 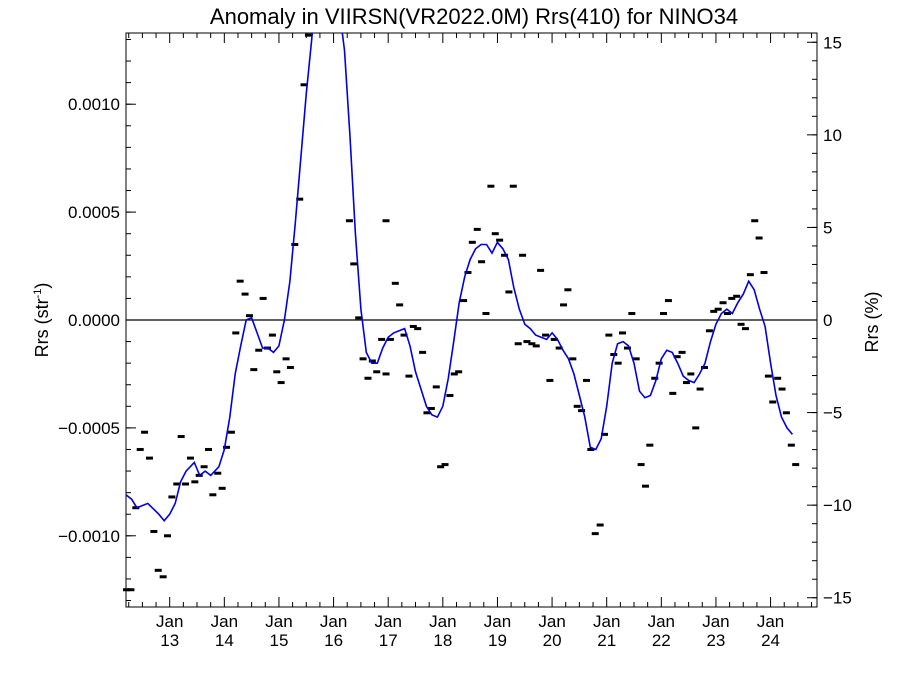 I want to click on right-axis-title: Rrs (%), so click(x=872, y=322).